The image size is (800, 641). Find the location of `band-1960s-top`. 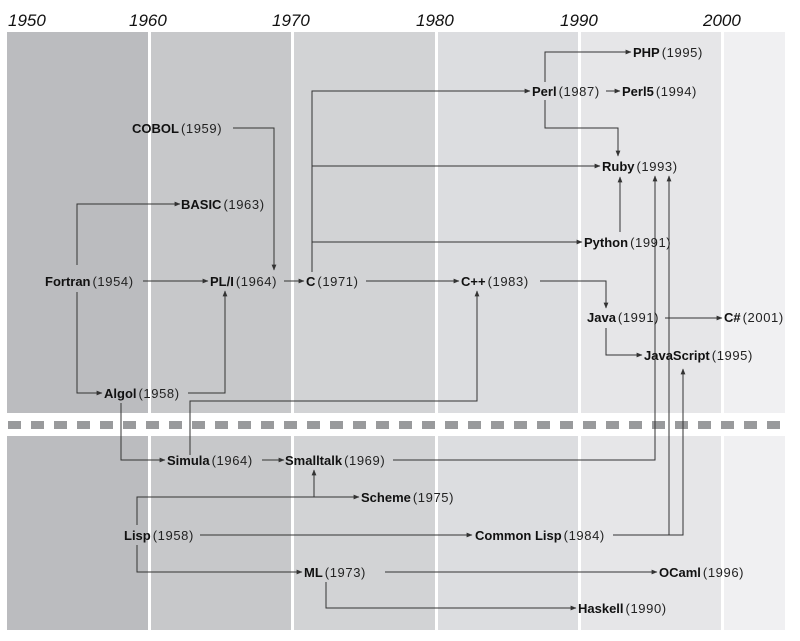

band-1960s-top is located at coordinates (221, 222).